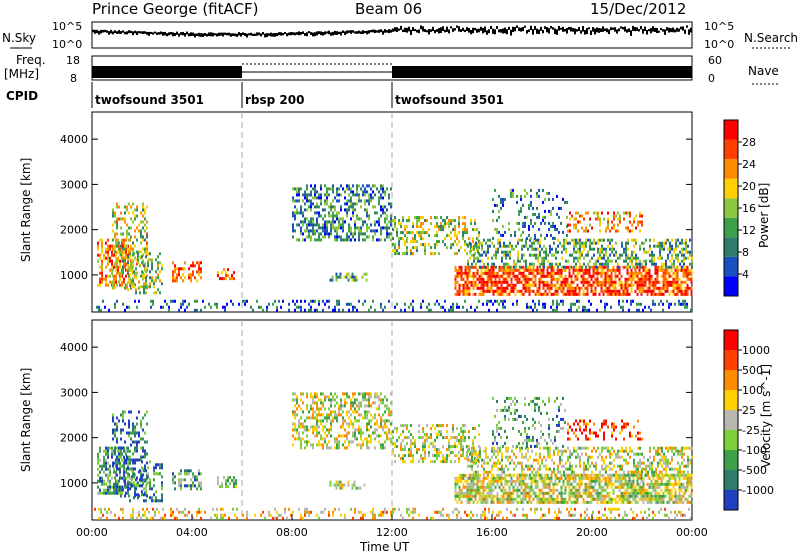 This screenshot has width=800, height=554. I want to click on colorbar-tick-label: 20, so click(749, 186).